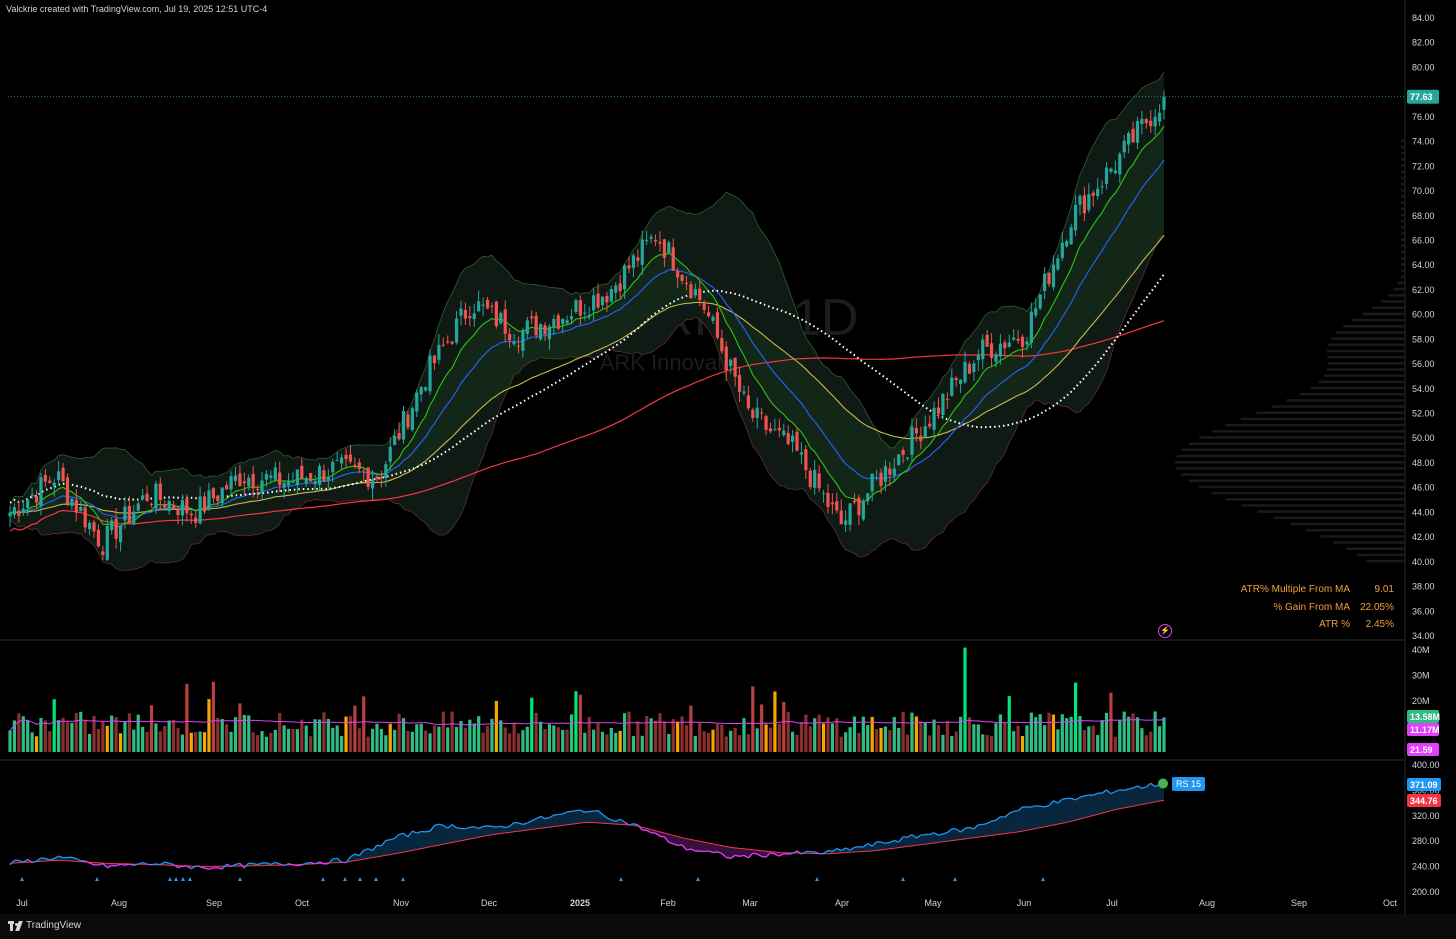 This screenshot has height=939, width=1456. Describe the element at coordinates (1423, 438) in the screenshot. I see `price-axis-tick: 50.00` at that location.